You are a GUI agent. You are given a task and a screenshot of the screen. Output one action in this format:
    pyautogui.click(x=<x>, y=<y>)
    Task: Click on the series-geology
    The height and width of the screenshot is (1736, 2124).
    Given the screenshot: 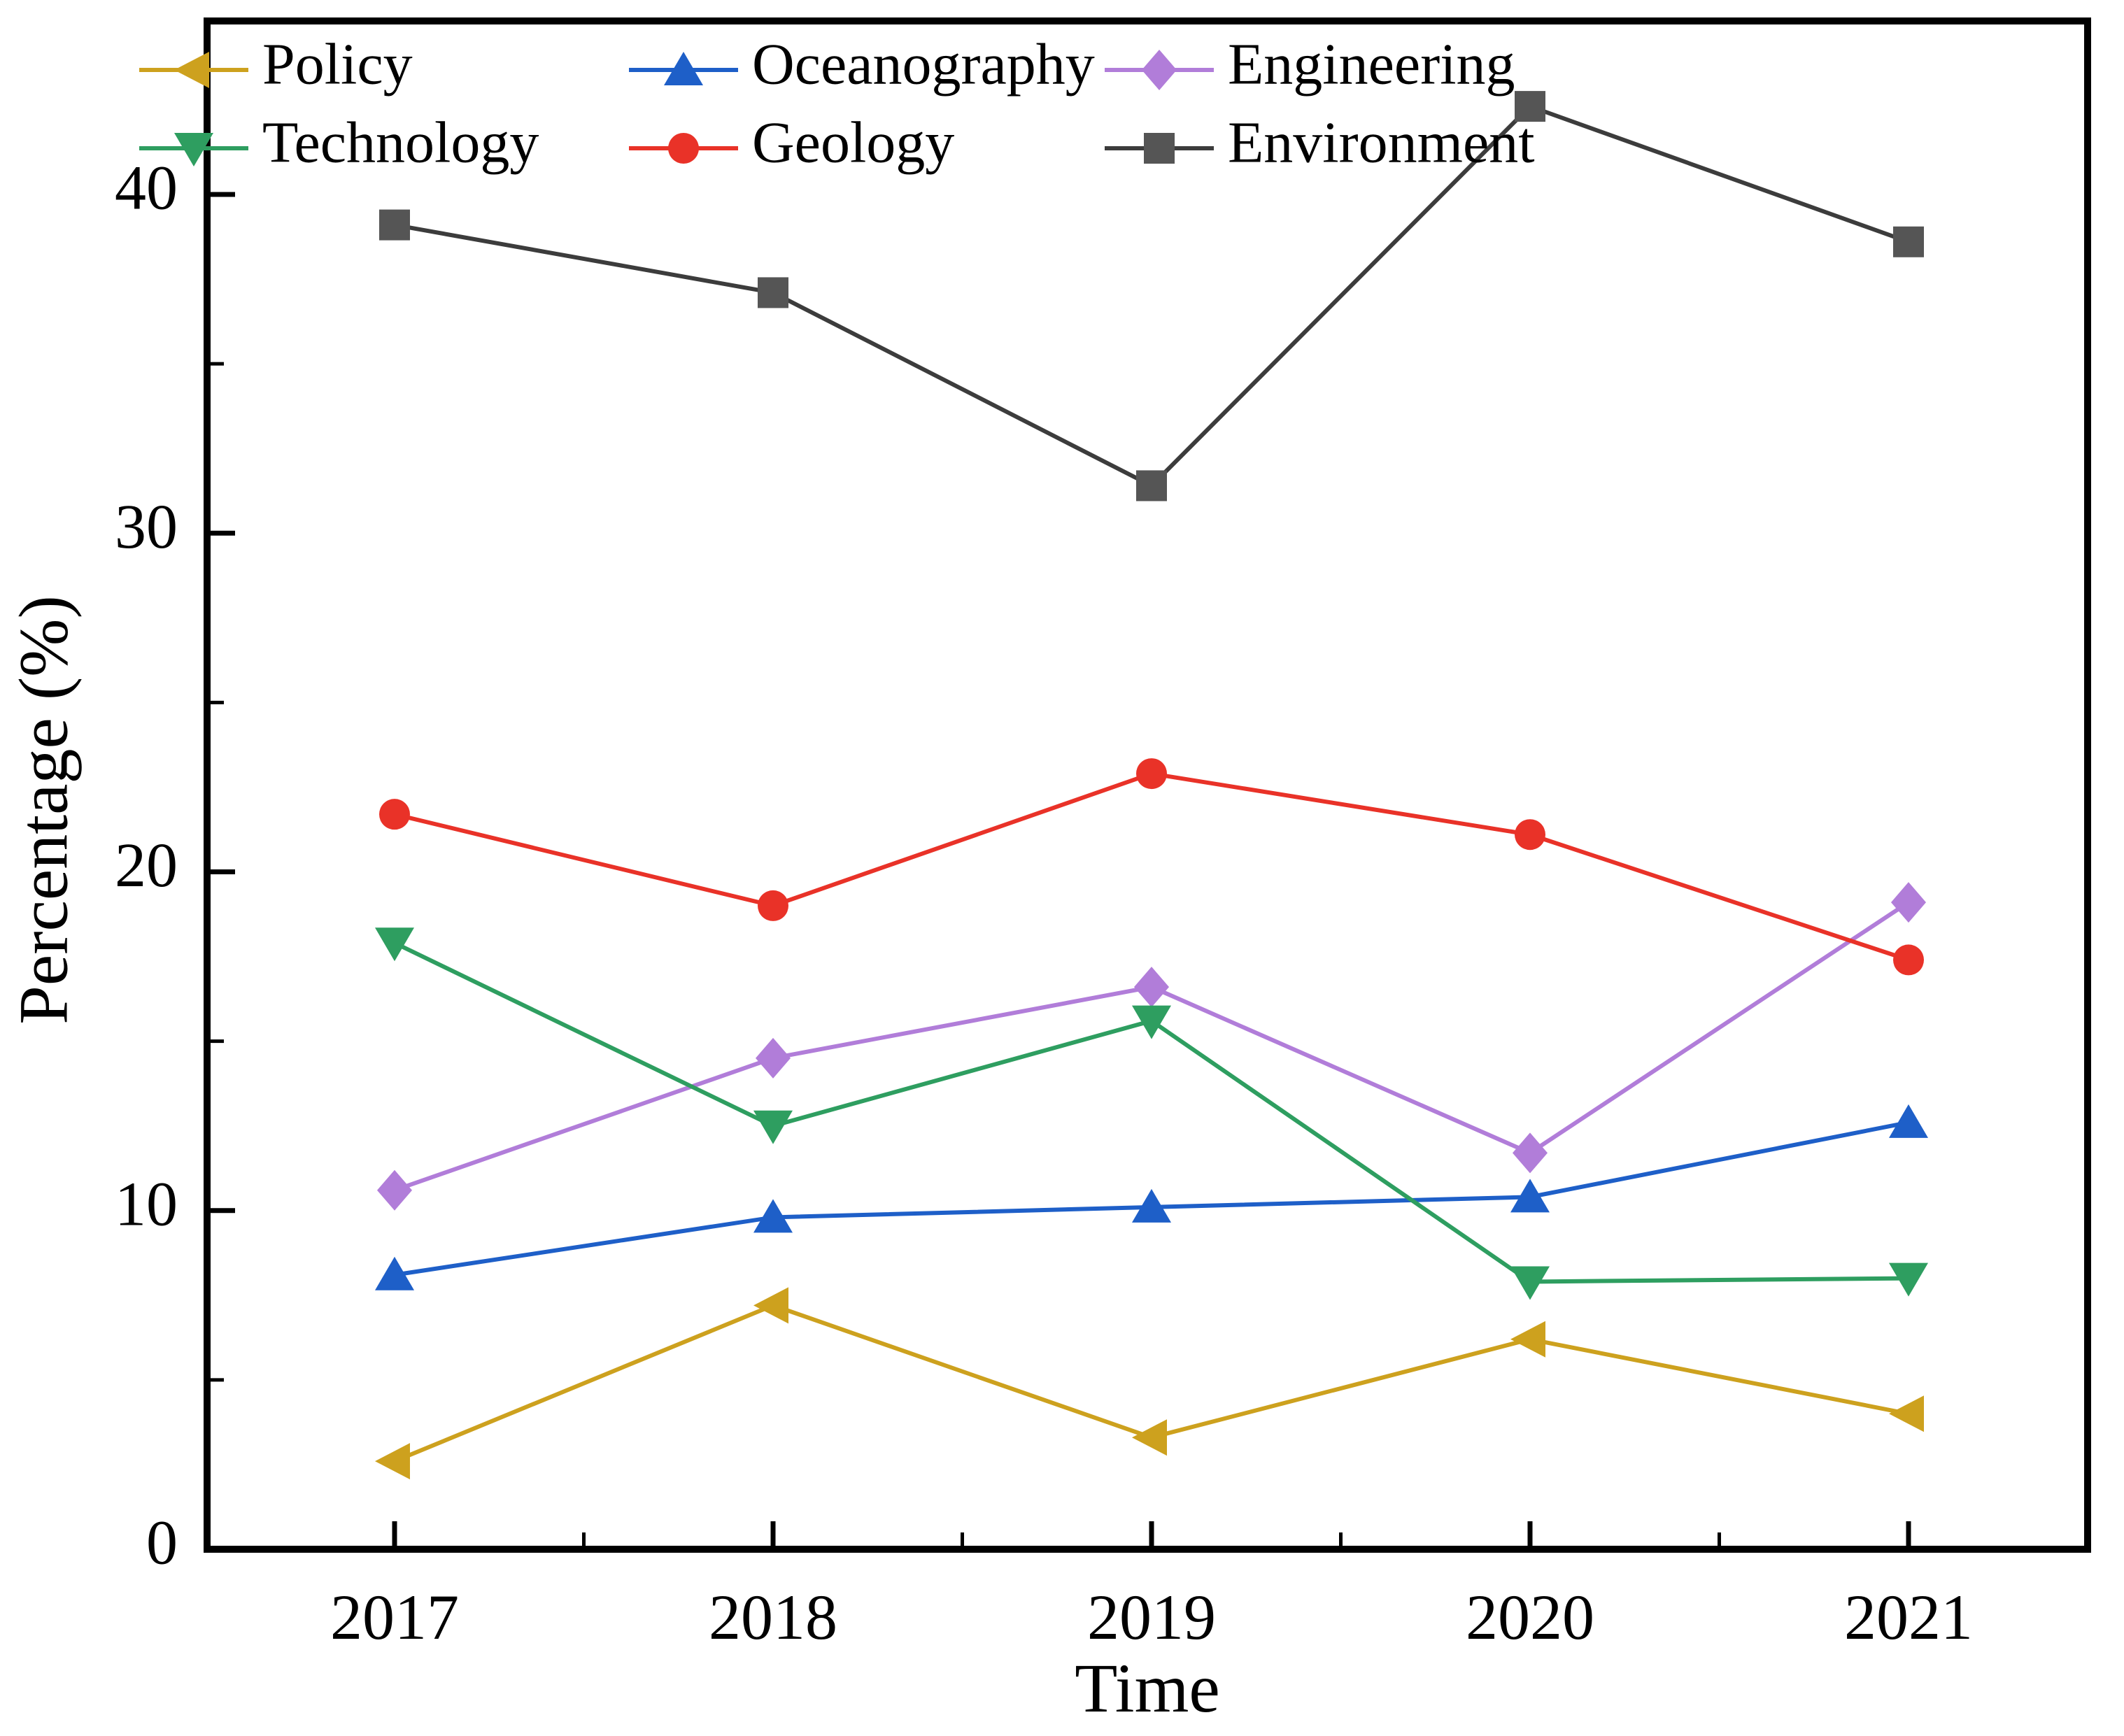 What is the action you would take?
    pyautogui.click(x=1151, y=867)
    